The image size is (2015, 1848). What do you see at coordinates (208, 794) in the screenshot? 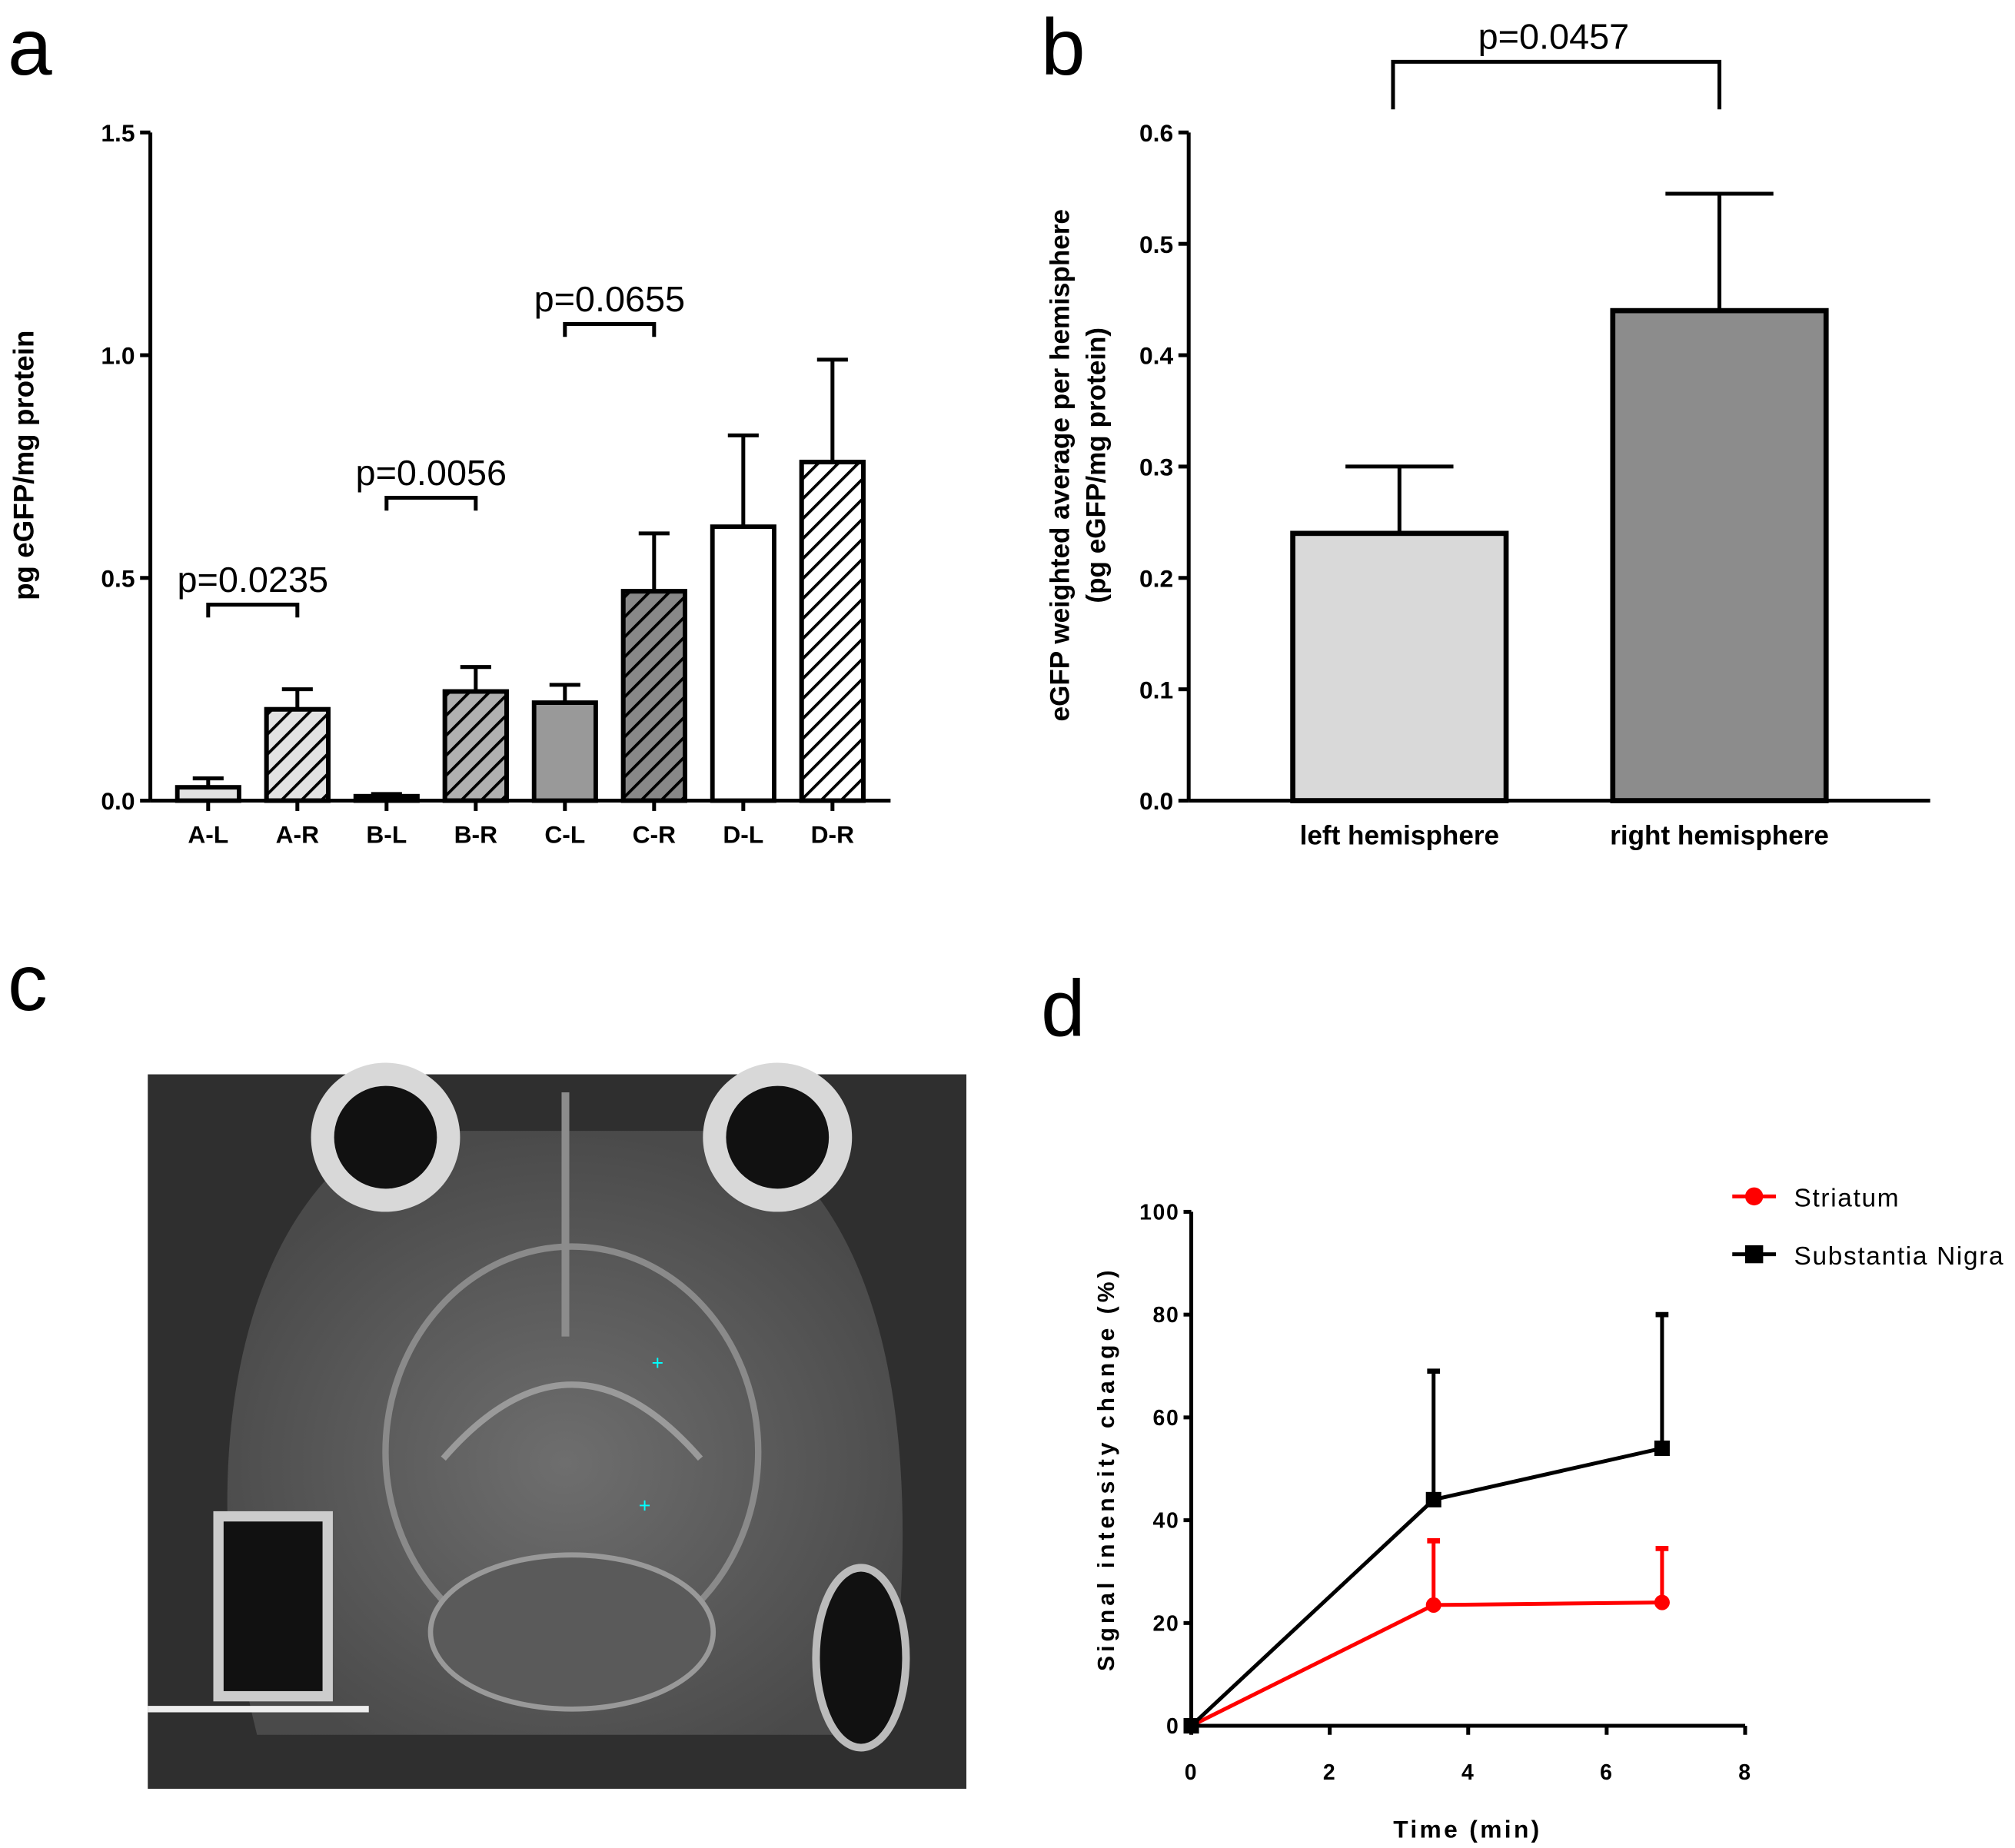
I see `bar-A-L` at bounding box center [208, 794].